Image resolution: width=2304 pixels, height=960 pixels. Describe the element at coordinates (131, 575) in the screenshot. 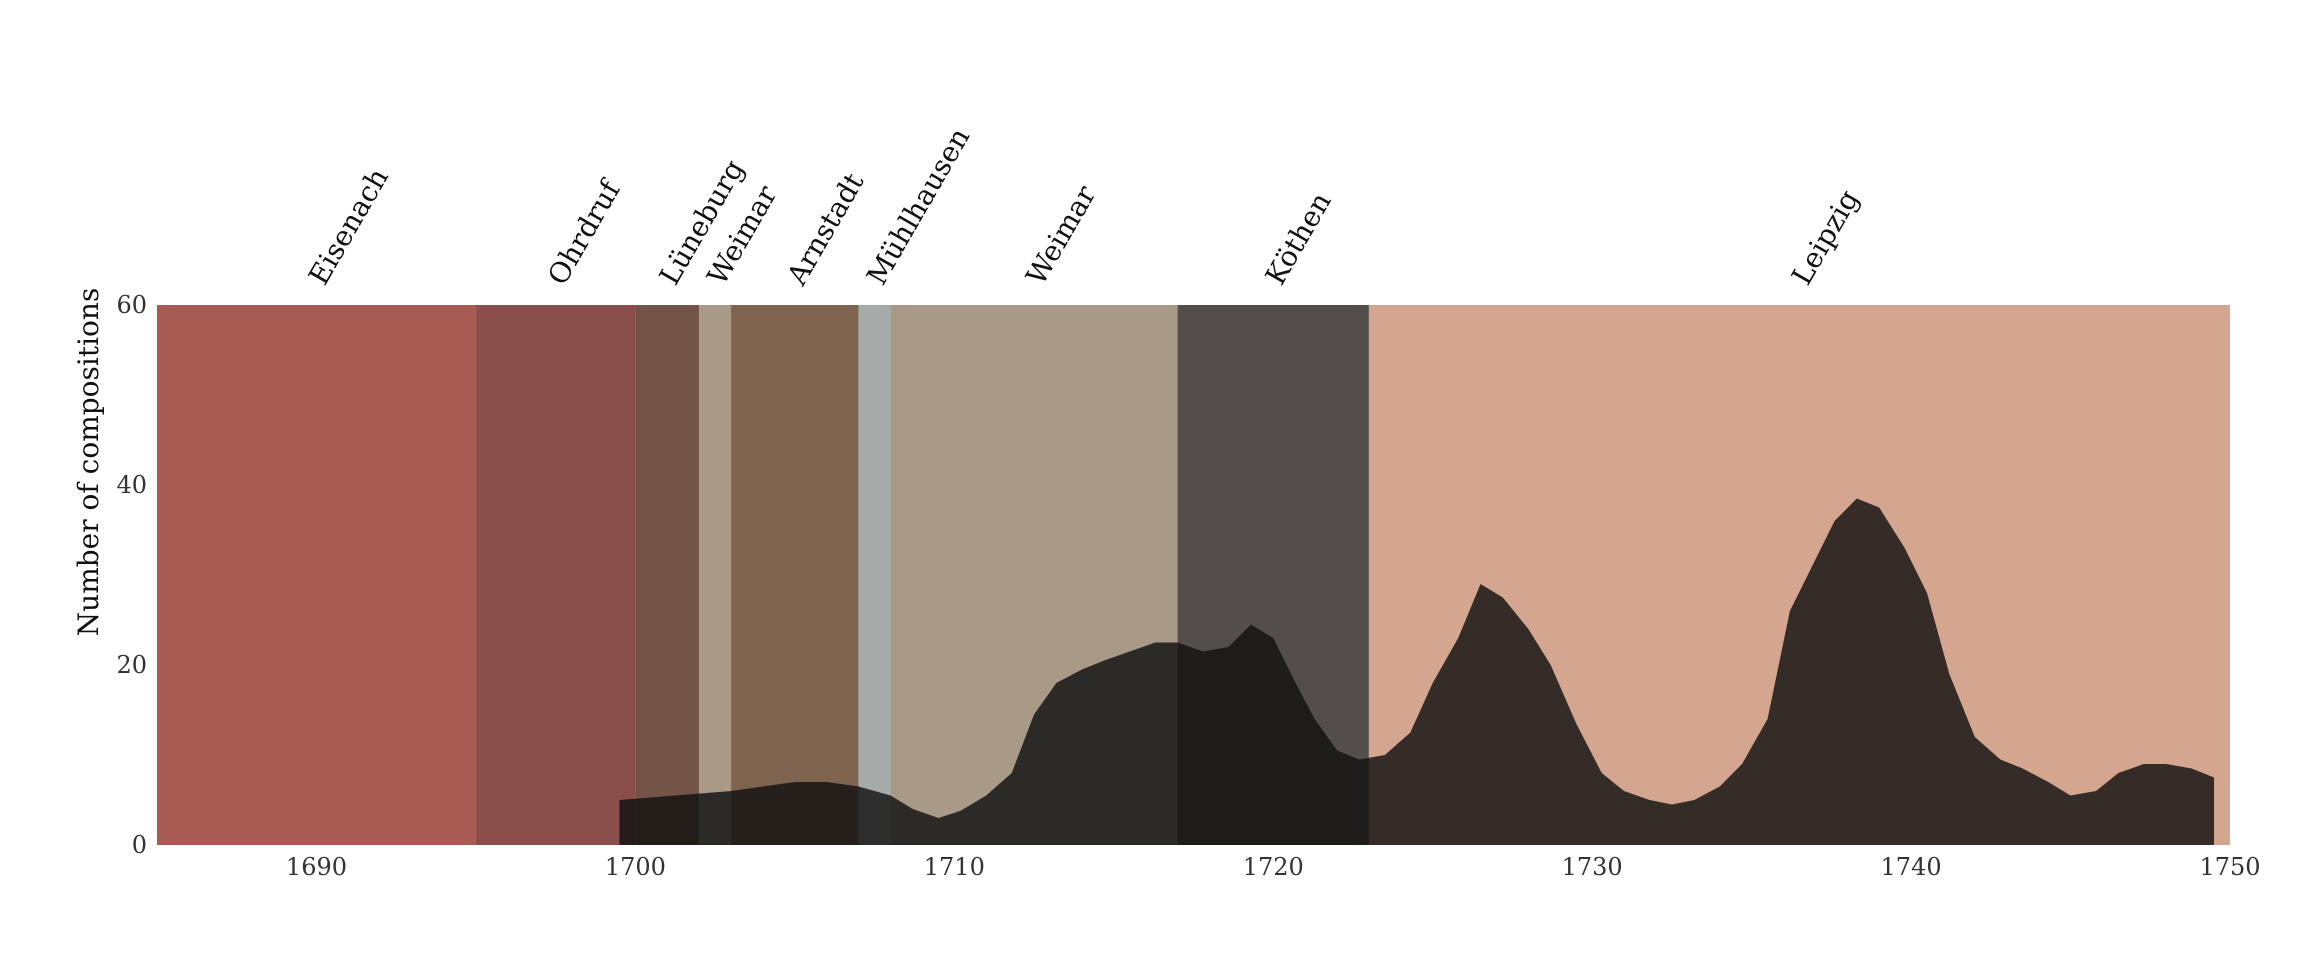

I see `y-axis: 0 20 40 60` at that location.